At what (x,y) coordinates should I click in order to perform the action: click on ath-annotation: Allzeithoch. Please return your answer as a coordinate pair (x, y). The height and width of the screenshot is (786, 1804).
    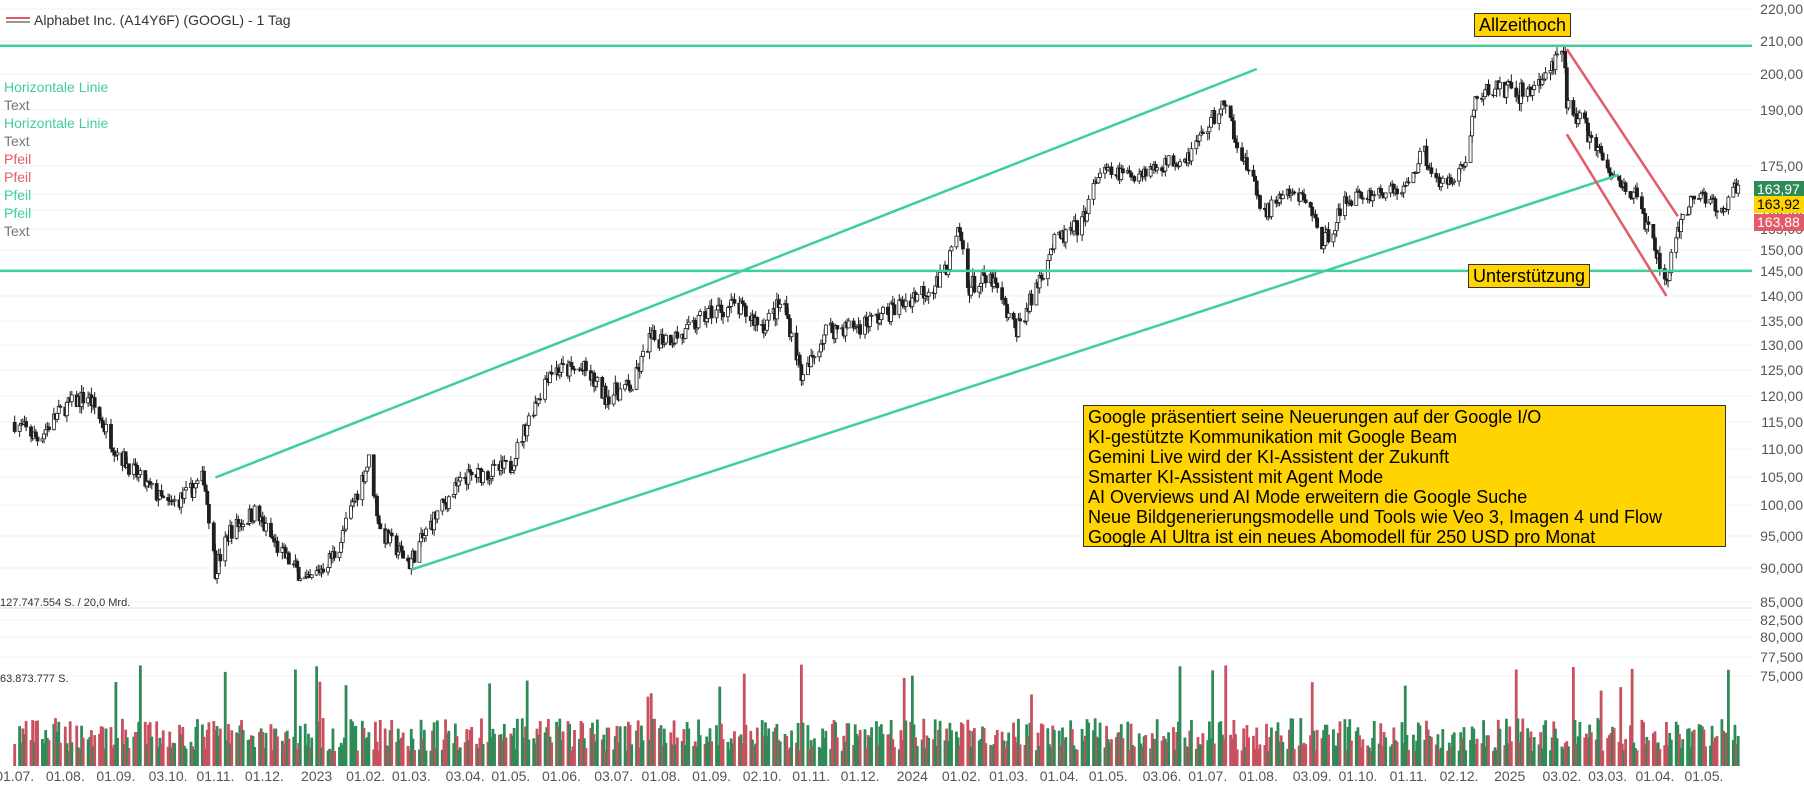
    Looking at the image, I should click on (1523, 25).